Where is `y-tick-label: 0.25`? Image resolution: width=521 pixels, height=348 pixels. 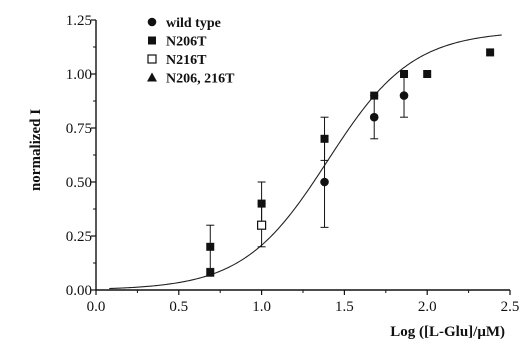 y-tick-label: 0.25 is located at coordinates (79, 237).